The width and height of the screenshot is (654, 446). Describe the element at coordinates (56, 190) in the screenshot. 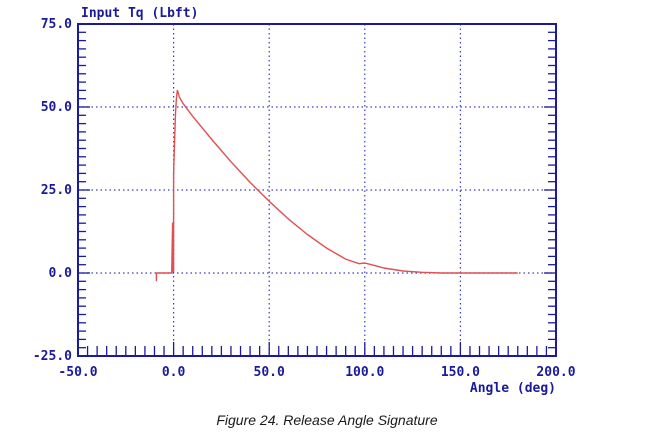

I see `y-tick-label: 25.0` at that location.